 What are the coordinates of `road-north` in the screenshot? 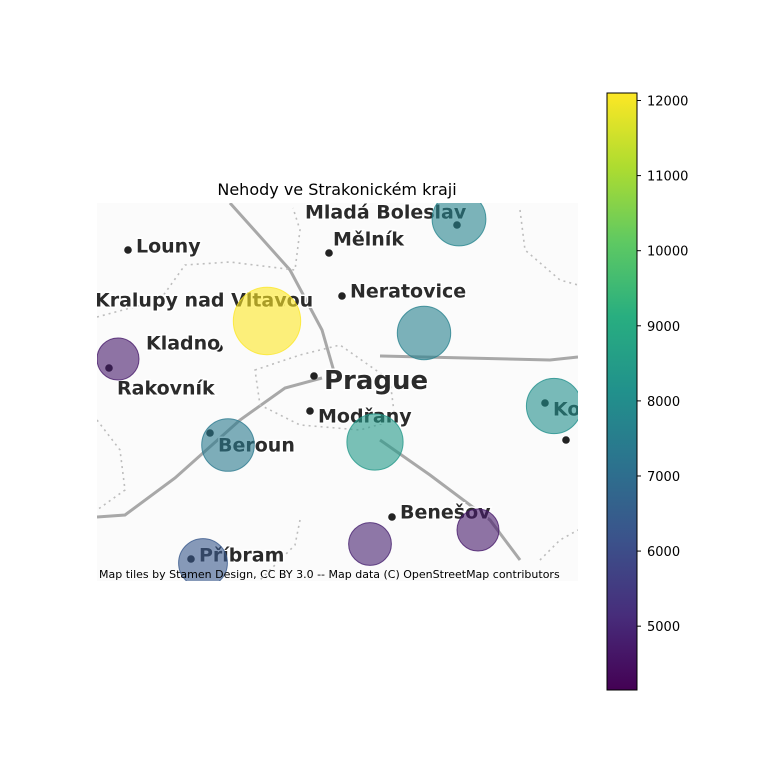 It's located at (282, 289).